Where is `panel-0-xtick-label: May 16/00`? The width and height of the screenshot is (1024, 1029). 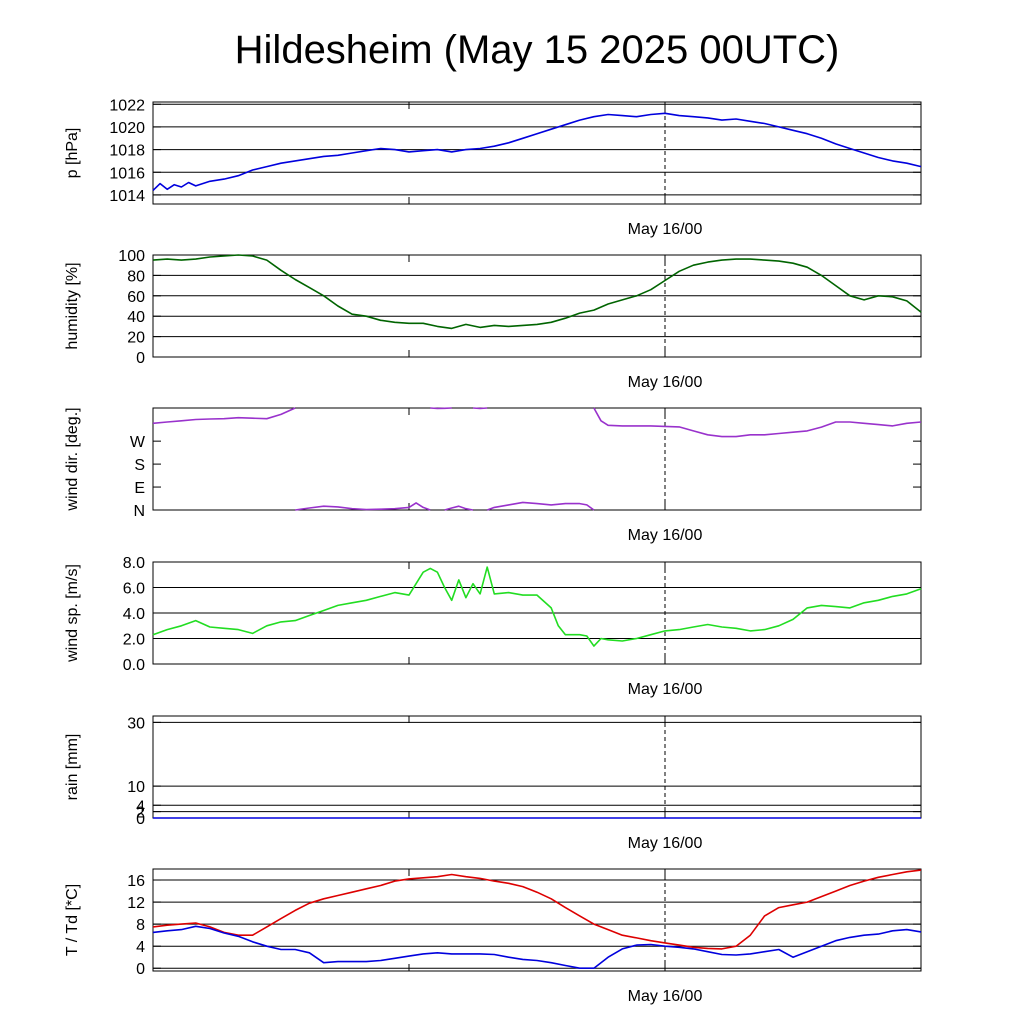 panel-0-xtick-label: May 16/00 is located at coordinates (665, 229).